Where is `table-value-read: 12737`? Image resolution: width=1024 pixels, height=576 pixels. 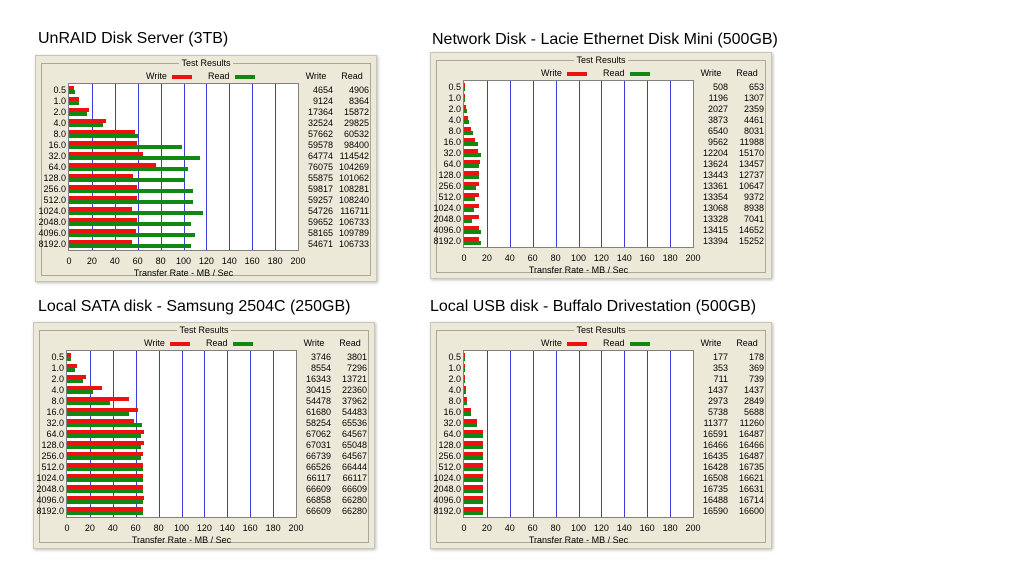 table-value-read: 12737 is located at coordinates (751, 175).